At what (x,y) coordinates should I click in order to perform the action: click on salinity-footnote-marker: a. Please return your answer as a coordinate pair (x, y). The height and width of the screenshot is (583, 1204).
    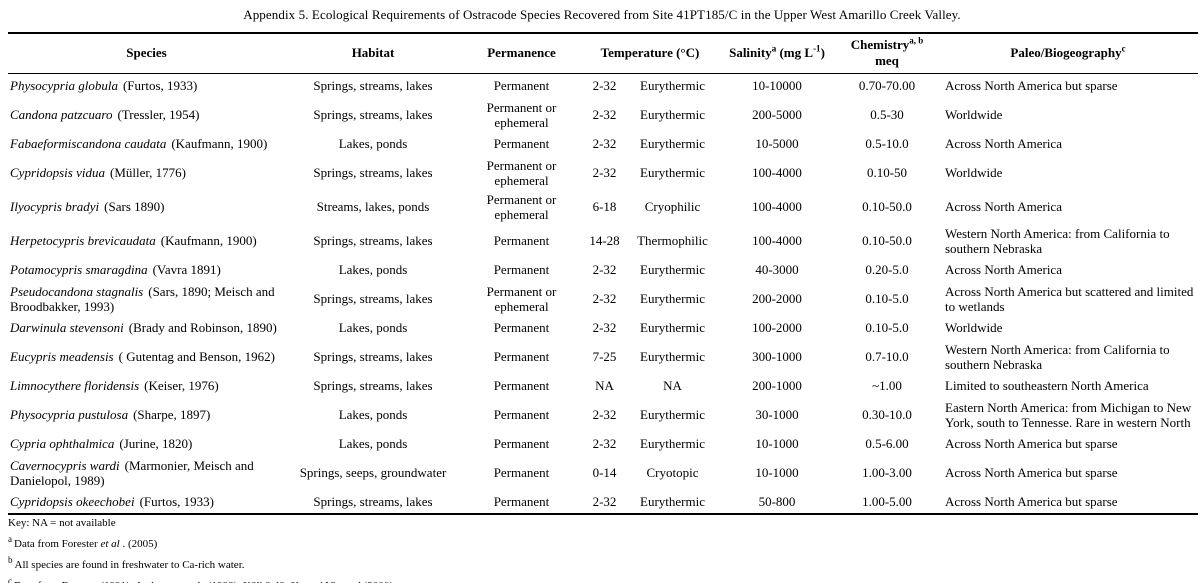
    Looking at the image, I should click on (774, 48).